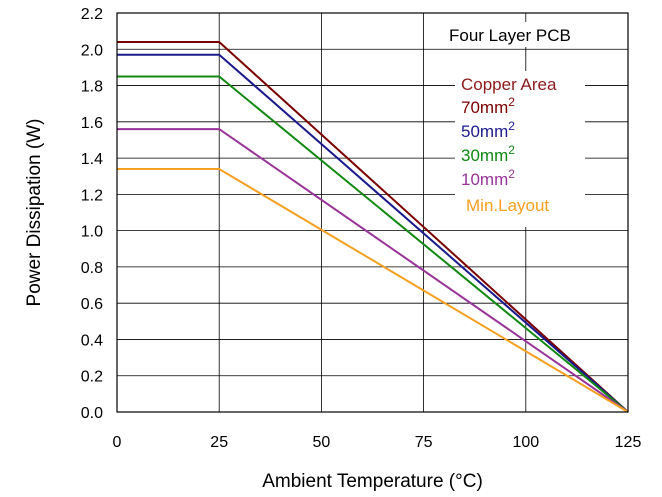 The width and height of the screenshot is (662, 497). Describe the element at coordinates (92, 50) in the screenshot. I see `y-tick-label: 2.0` at that location.